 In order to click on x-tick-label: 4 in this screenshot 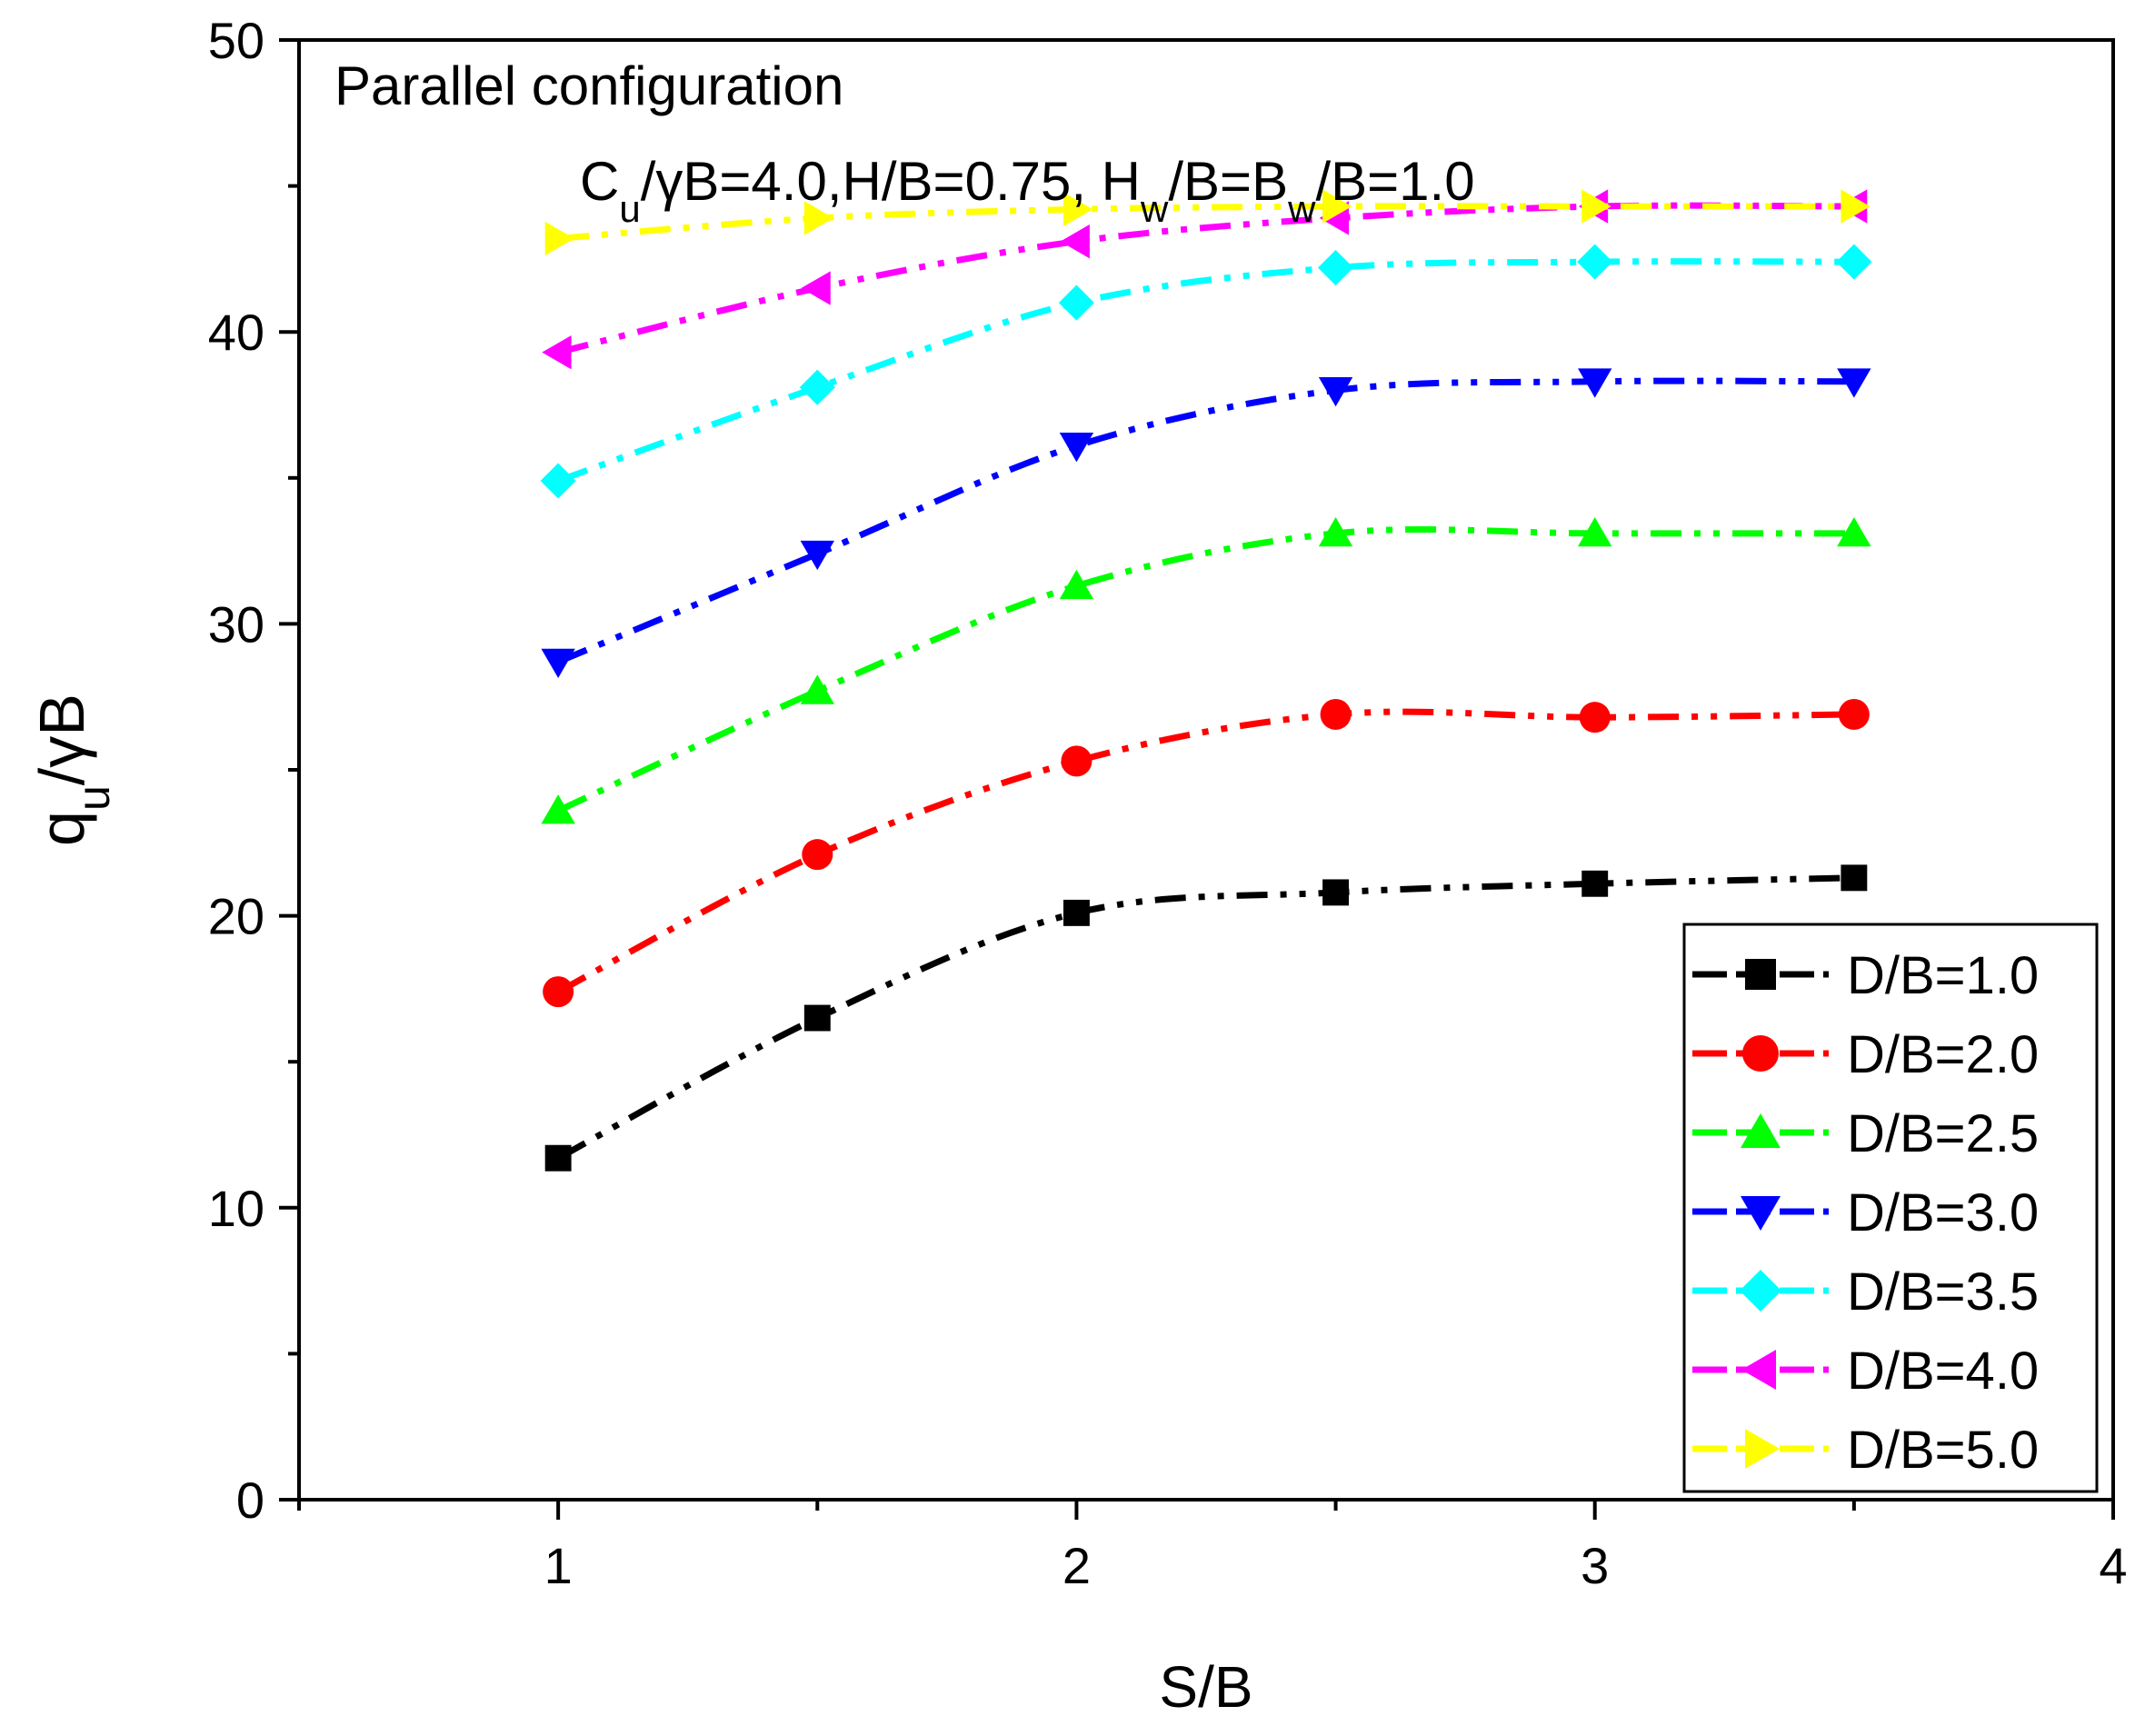, I will do `click(2113, 1566)`.